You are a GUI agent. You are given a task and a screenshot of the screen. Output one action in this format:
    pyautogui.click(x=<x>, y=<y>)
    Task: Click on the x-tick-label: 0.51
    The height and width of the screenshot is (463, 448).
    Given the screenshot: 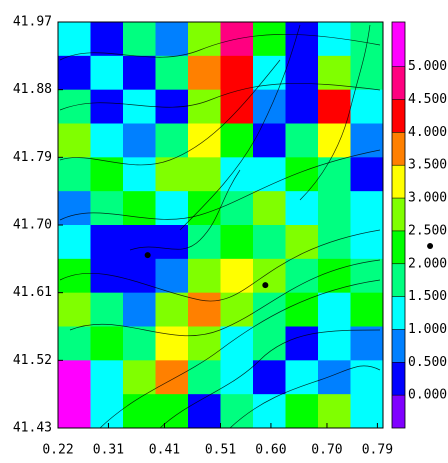 What is the action you would take?
    pyautogui.click(x=220, y=450)
    